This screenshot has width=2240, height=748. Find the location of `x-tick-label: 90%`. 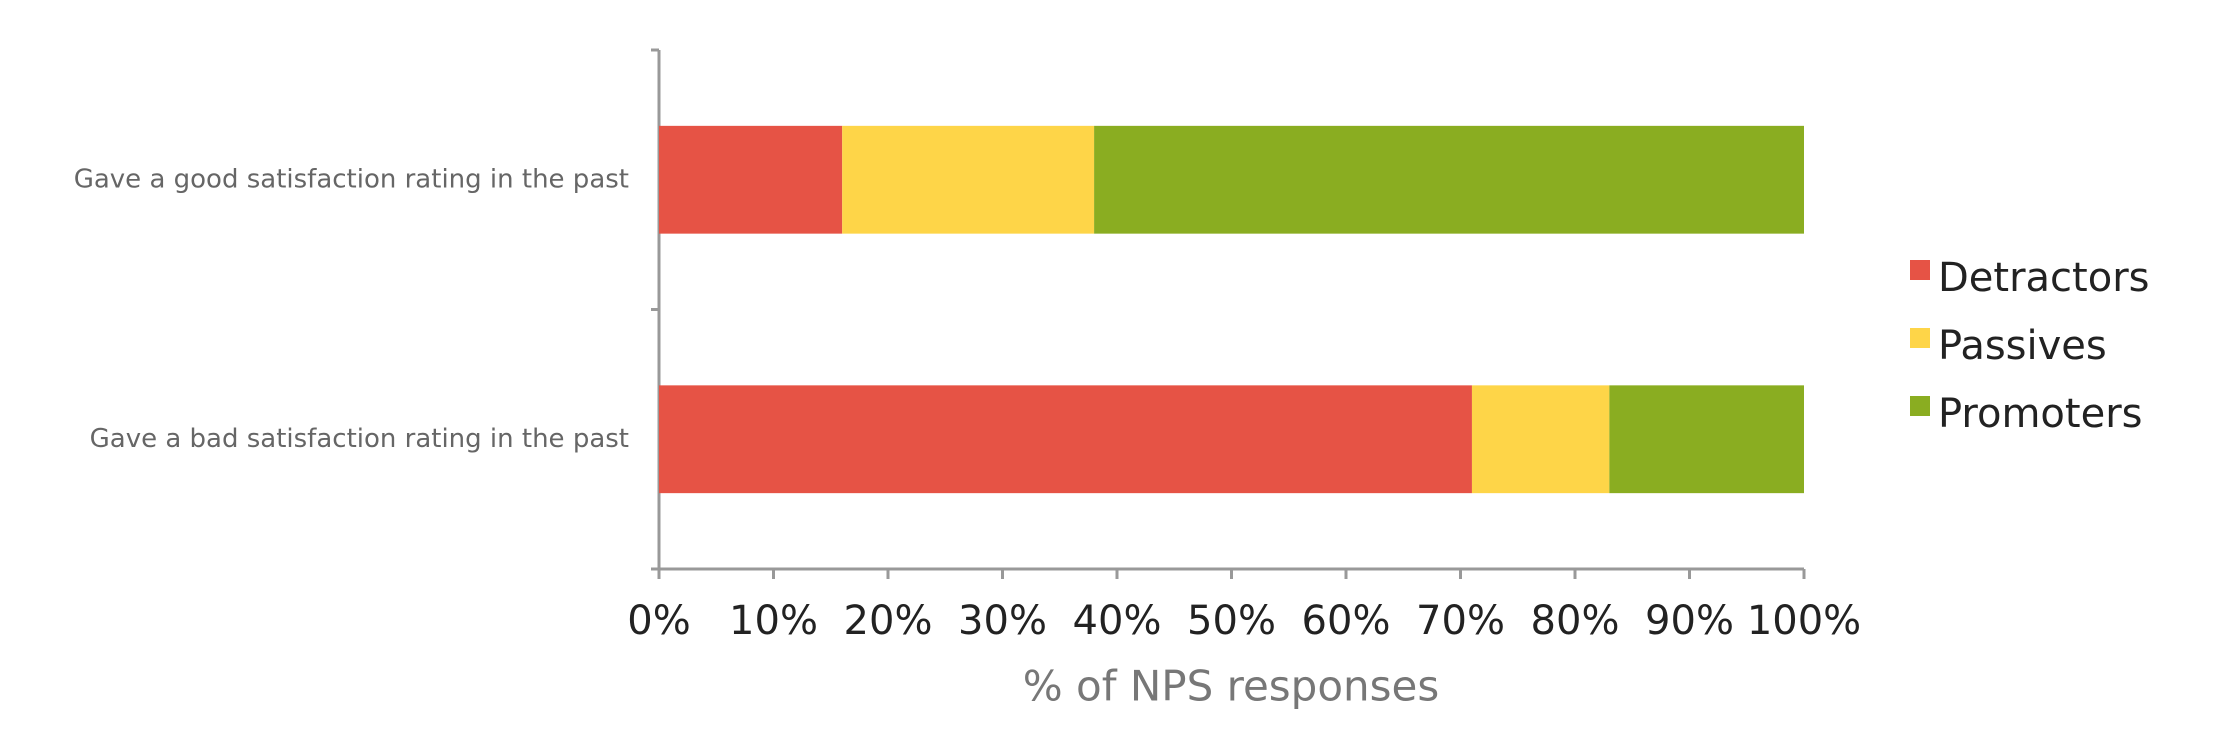

x-tick-label: 90% is located at coordinates (1689, 621).